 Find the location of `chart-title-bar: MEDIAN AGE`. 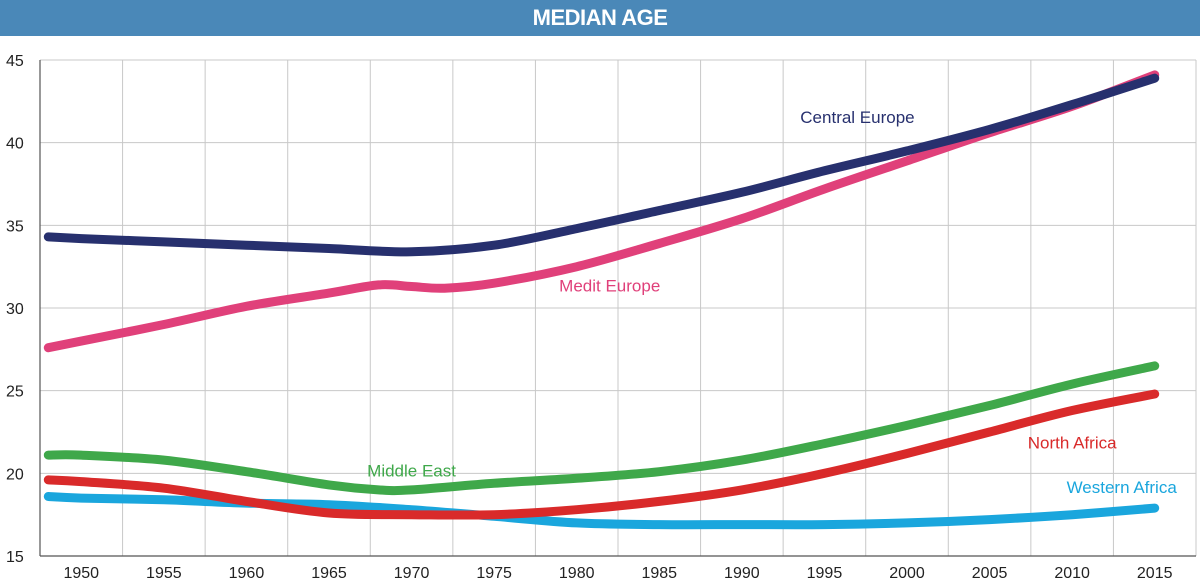

chart-title-bar: MEDIAN AGE is located at coordinates (600, 18).